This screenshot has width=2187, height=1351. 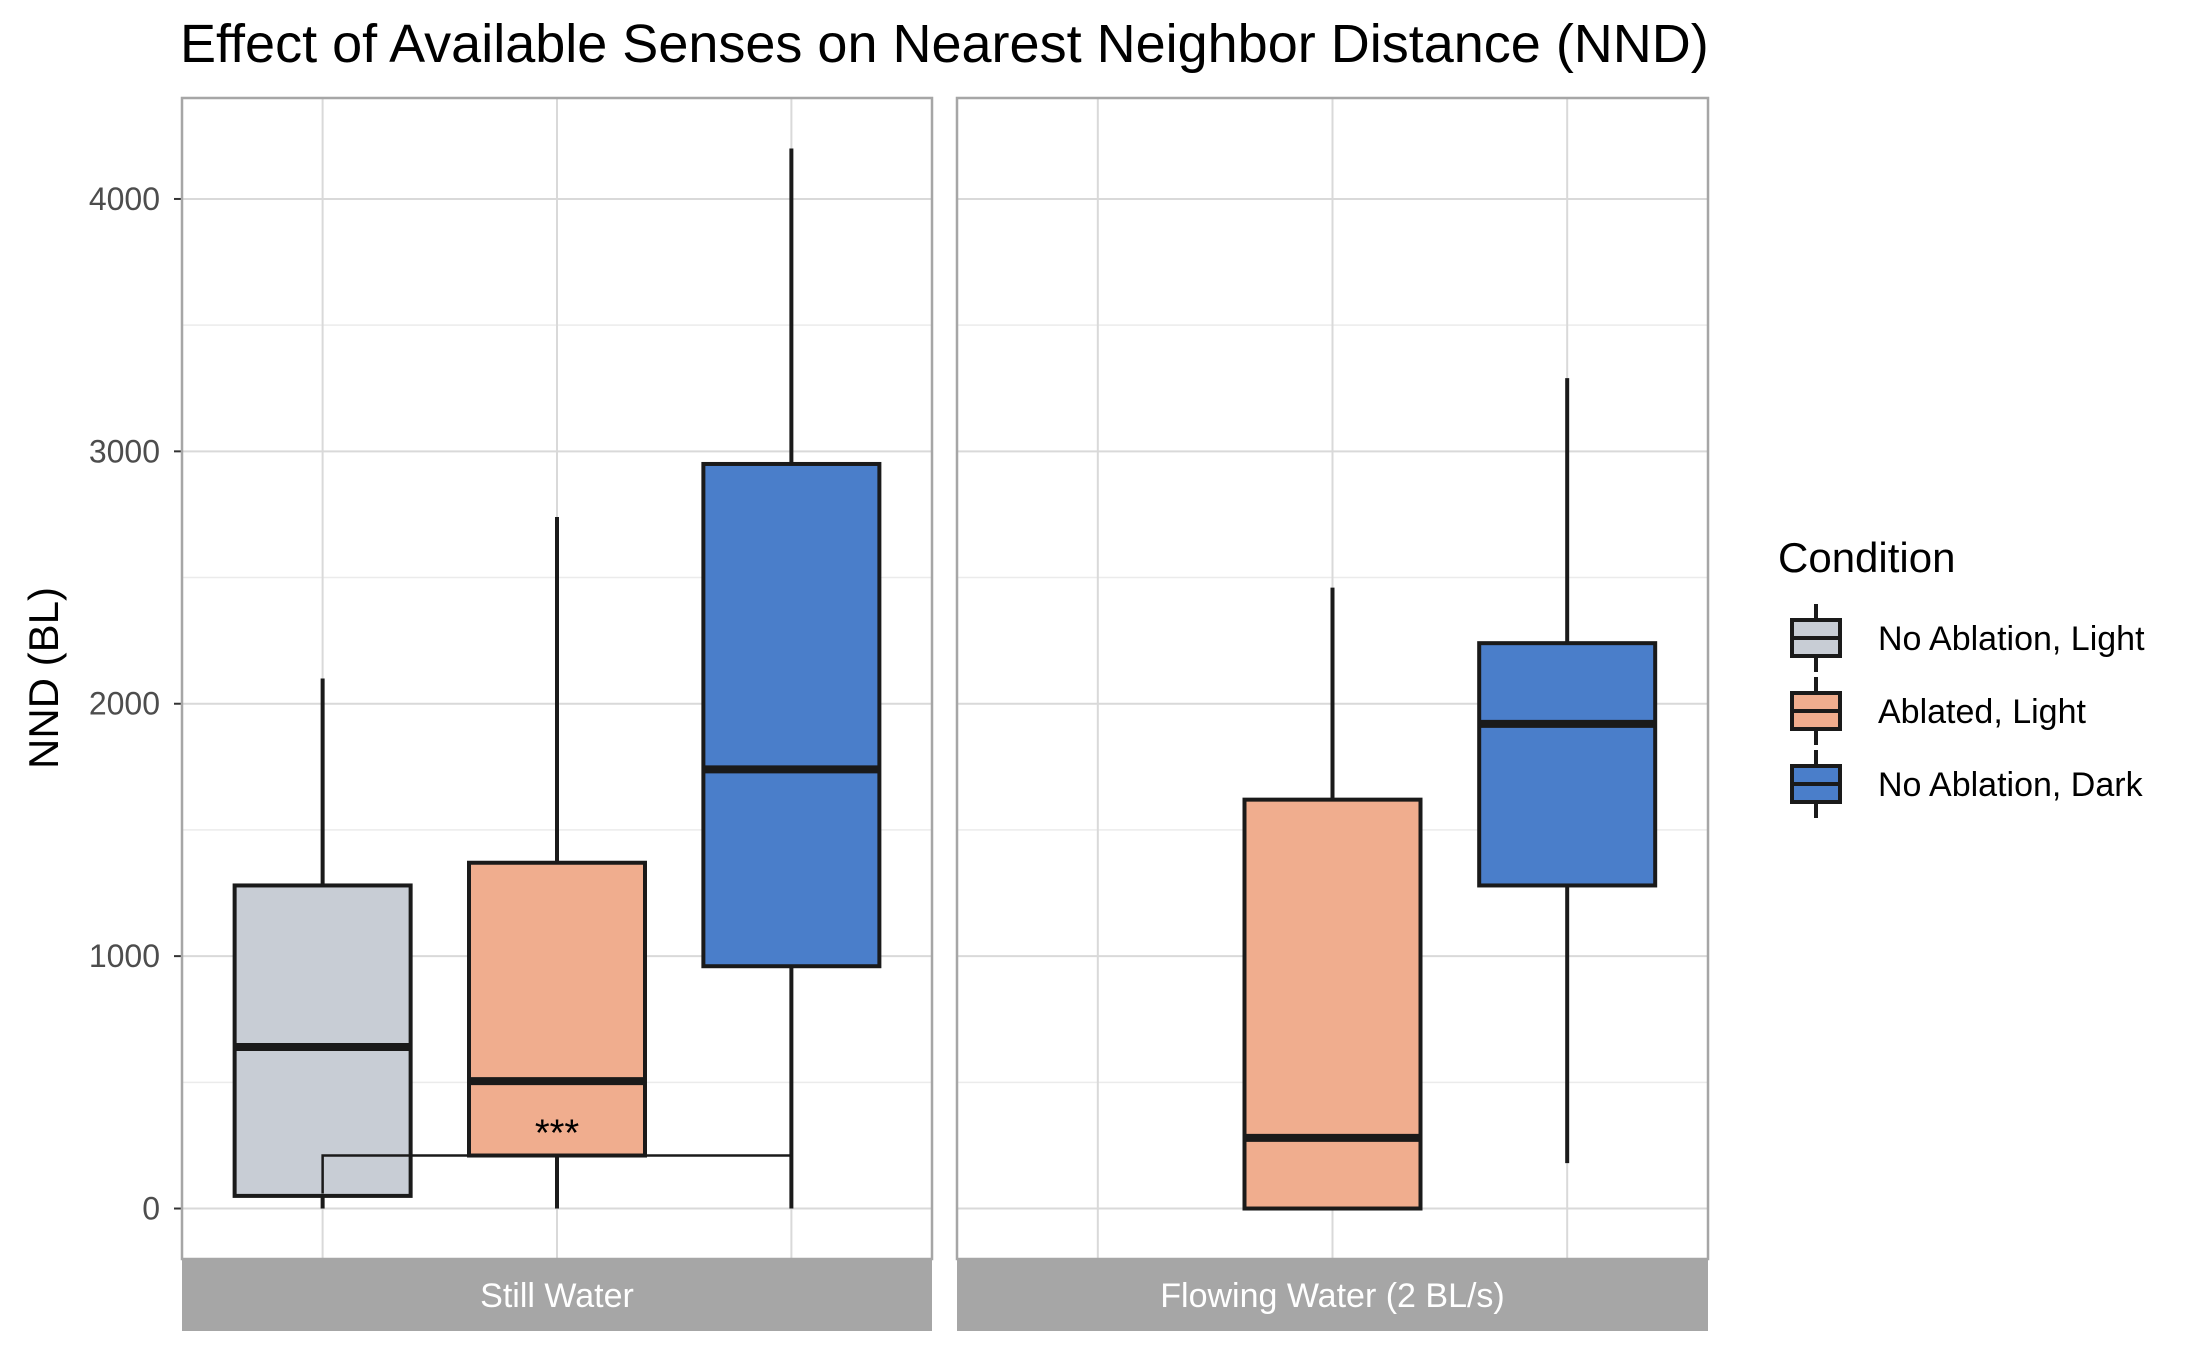 What do you see at coordinates (124, 199) in the screenshot?
I see `y-tick-label: 4000` at bounding box center [124, 199].